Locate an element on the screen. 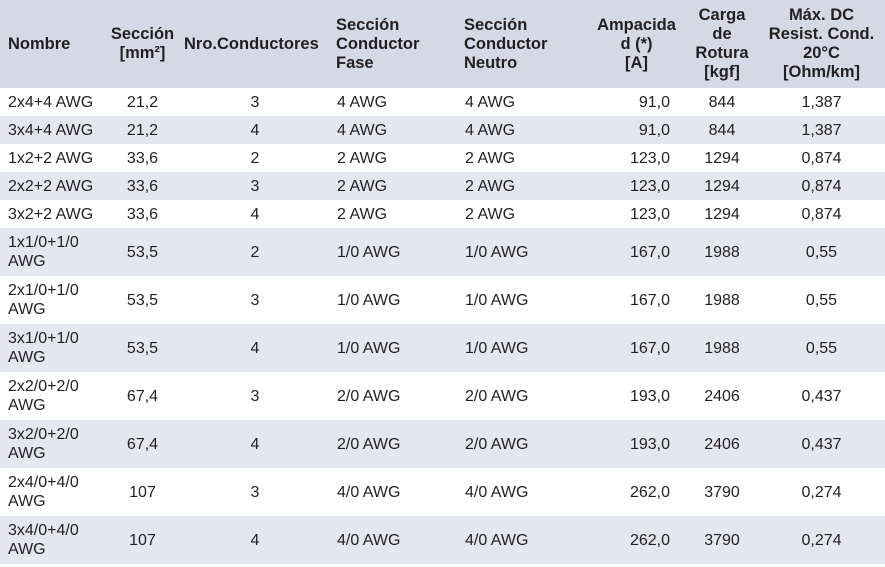 The height and width of the screenshot is (567, 885). header-neutro-line1: Sección is located at coordinates (496, 24).